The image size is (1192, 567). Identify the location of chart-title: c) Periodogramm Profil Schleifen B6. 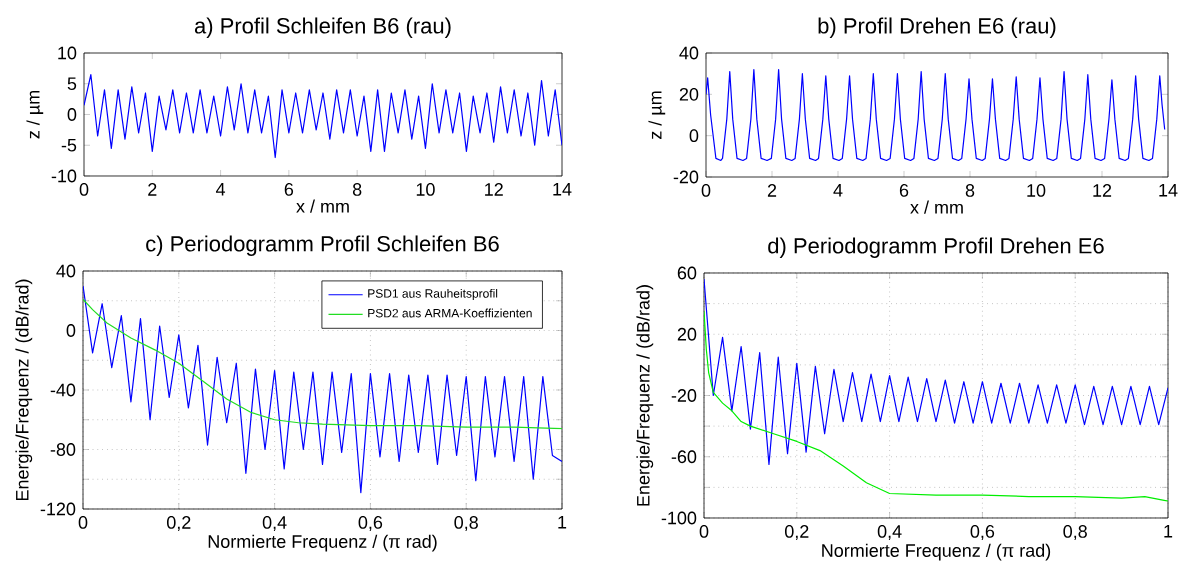
(322, 245).